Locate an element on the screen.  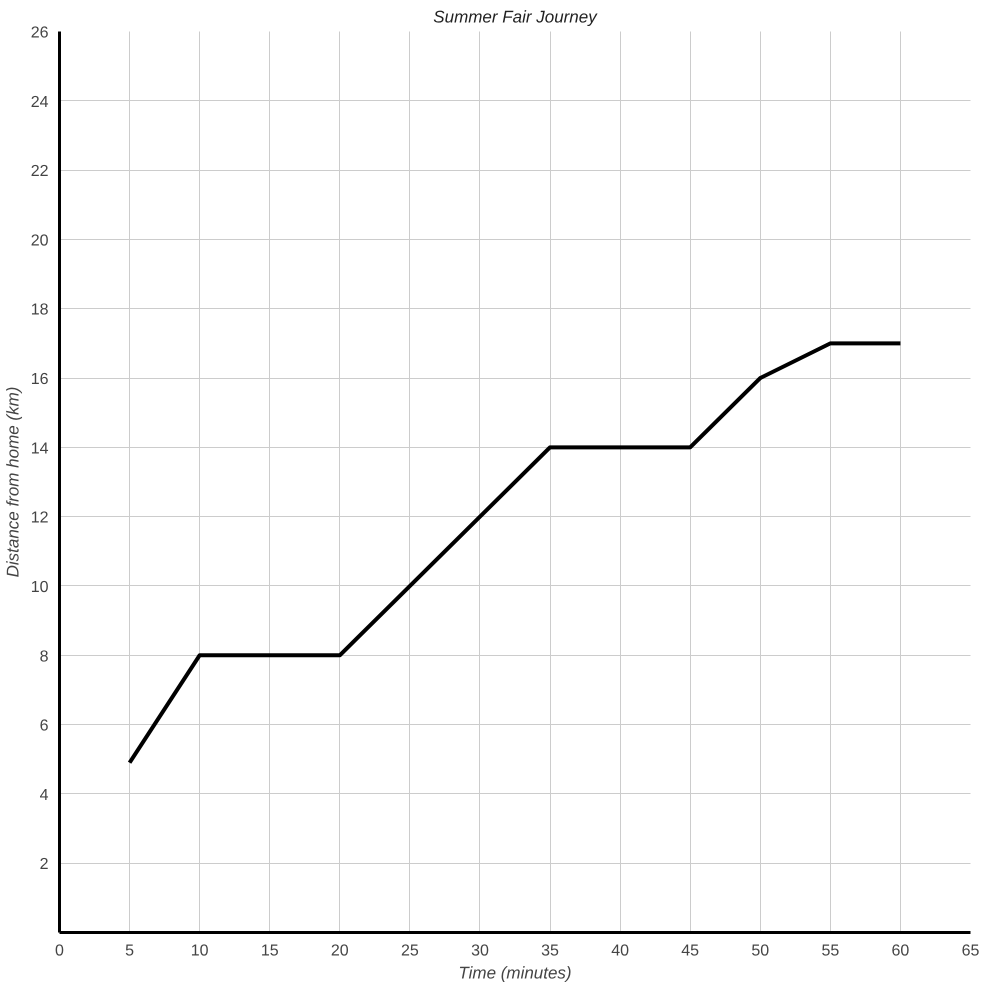
y-tick-label: 14 is located at coordinates (39, 449).